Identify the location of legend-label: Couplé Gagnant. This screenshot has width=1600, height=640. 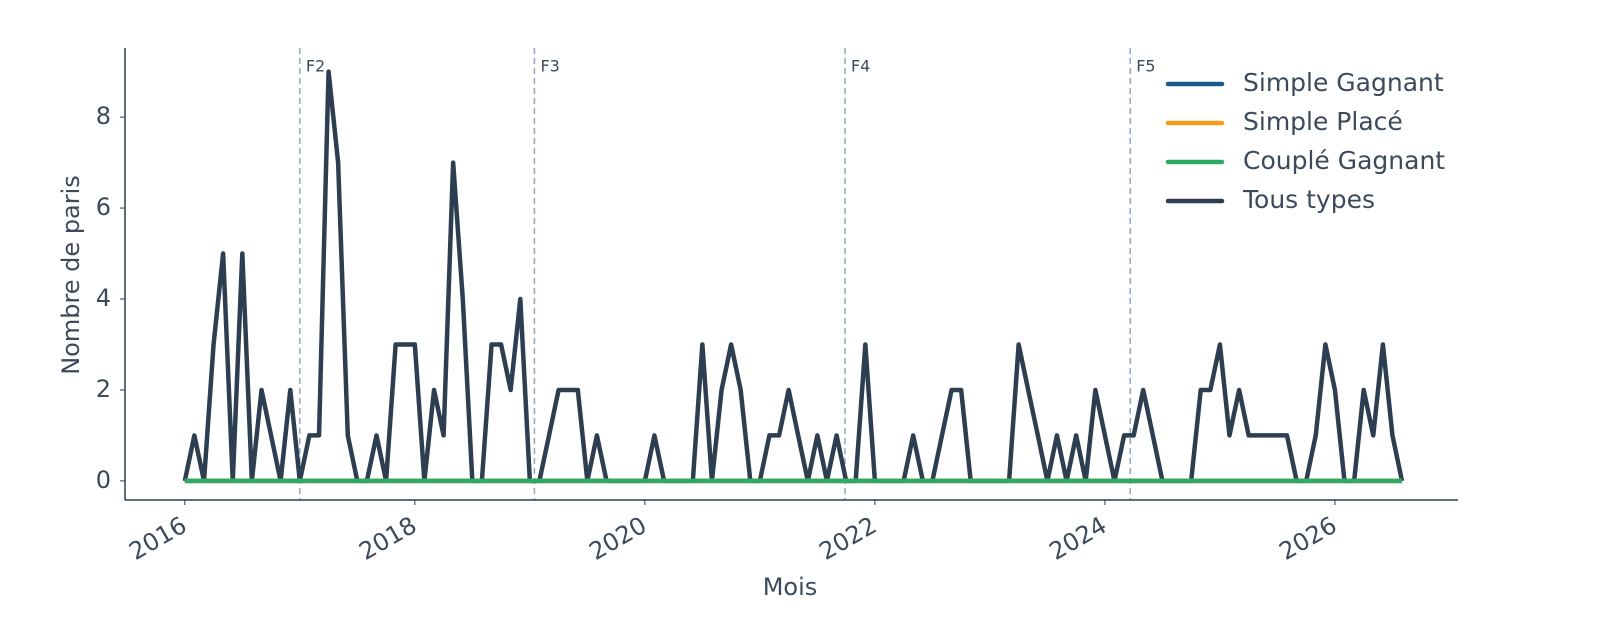
(1344, 160).